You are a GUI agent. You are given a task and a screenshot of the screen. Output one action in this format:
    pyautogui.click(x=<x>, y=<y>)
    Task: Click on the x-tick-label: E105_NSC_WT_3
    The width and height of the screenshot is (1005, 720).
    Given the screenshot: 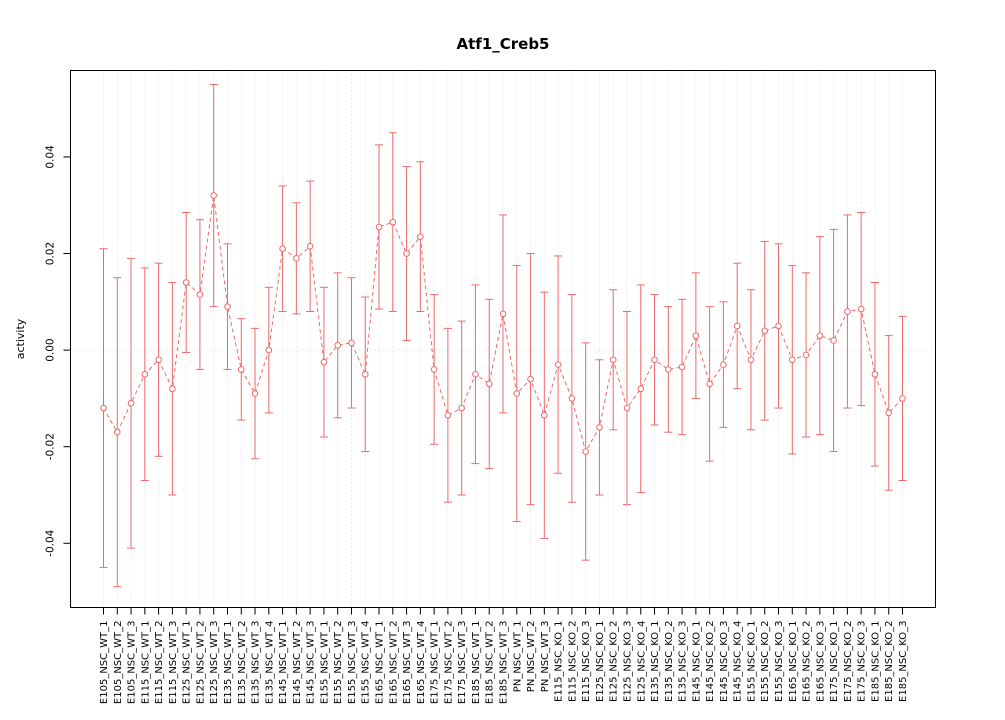 What is the action you would take?
    pyautogui.click(x=132, y=663)
    